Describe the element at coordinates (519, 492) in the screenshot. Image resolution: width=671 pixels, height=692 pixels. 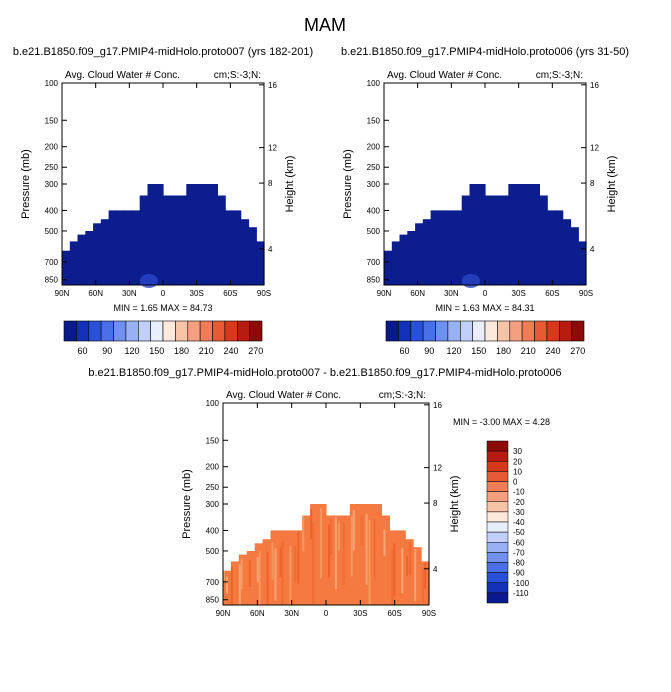
I see `colorbar-label: -10` at that location.